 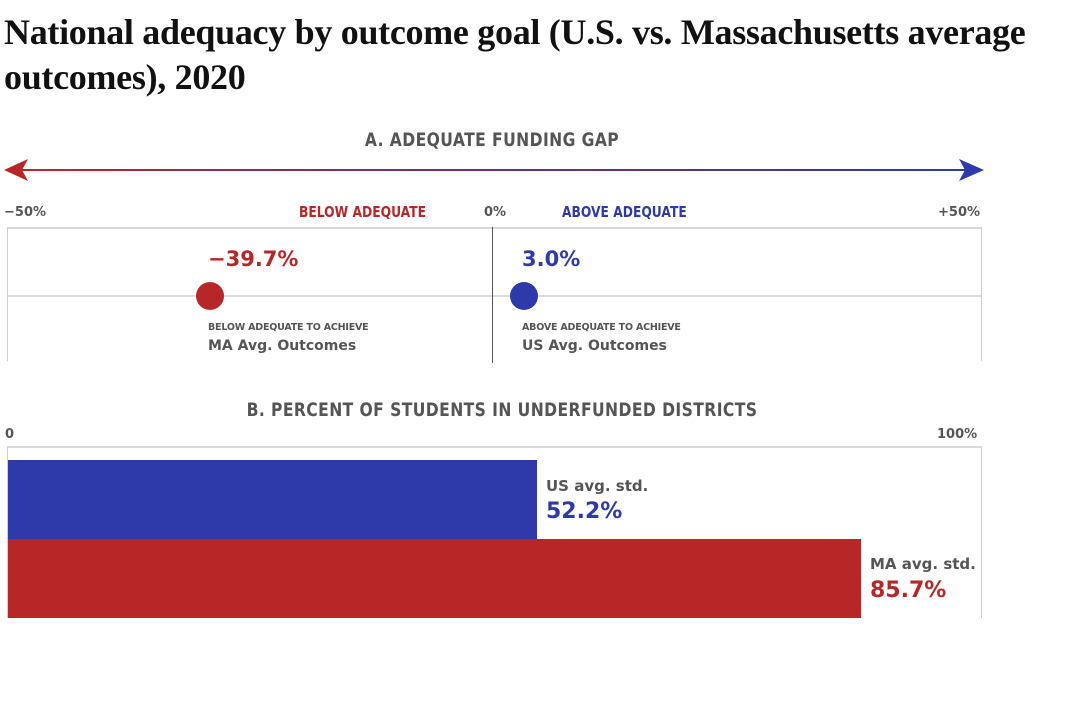 I want to click on arrow-right-icon, so click(x=971, y=170).